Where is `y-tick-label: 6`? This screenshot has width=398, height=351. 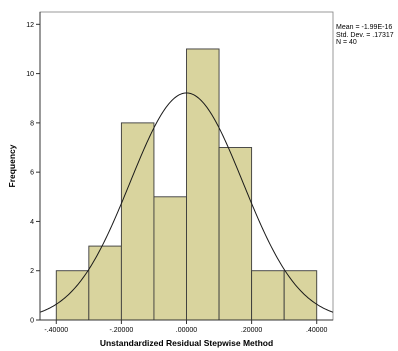
y-tick-label: 6 is located at coordinates (32, 173).